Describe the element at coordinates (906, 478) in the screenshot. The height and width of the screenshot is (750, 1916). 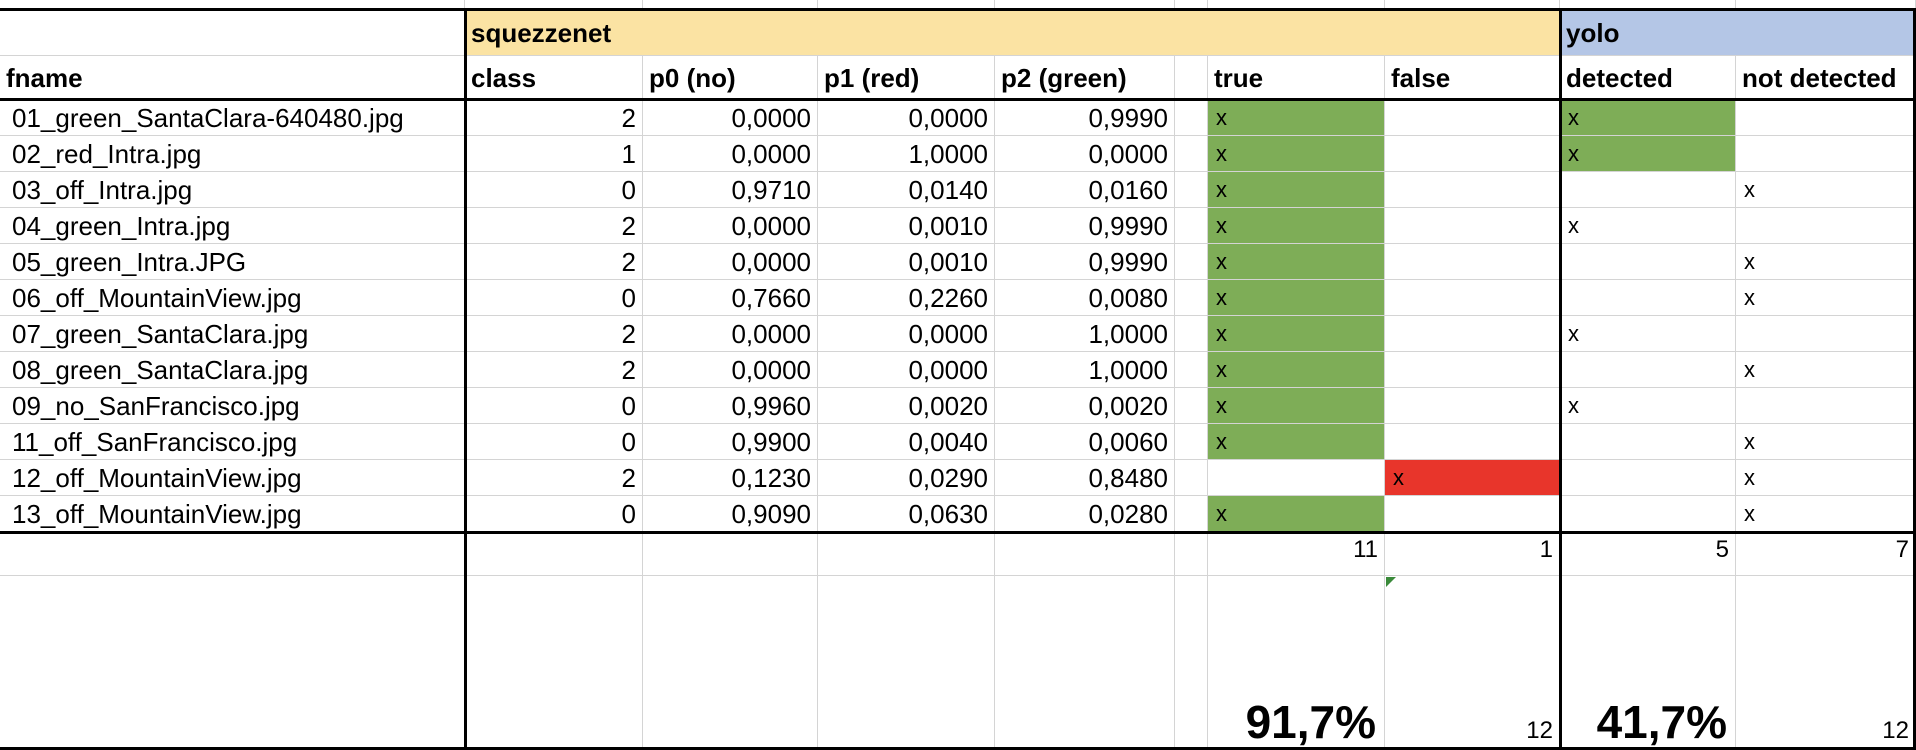
I see `cell-p1: 0,0290` at that location.